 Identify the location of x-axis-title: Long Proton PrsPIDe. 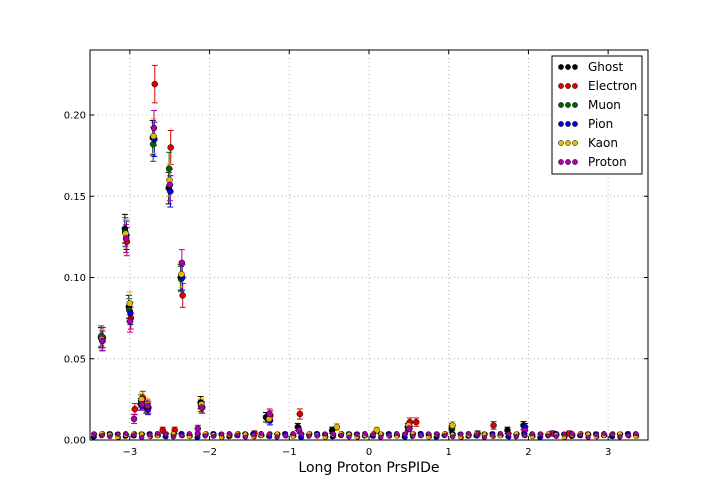
(368, 468).